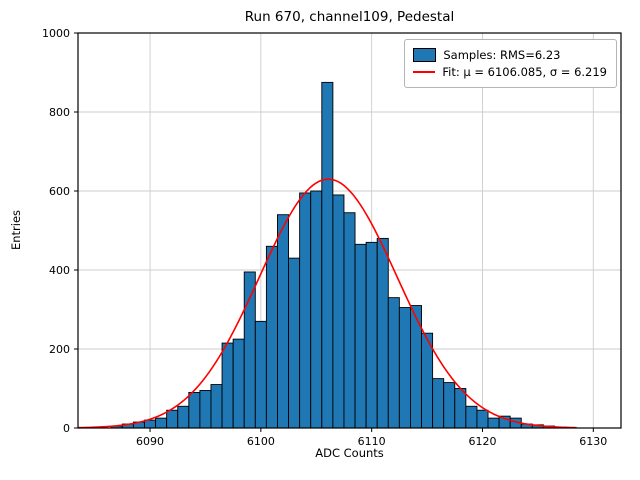  I want to click on chart-title: Run 670, channel109, Pedestal, so click(349, 17).